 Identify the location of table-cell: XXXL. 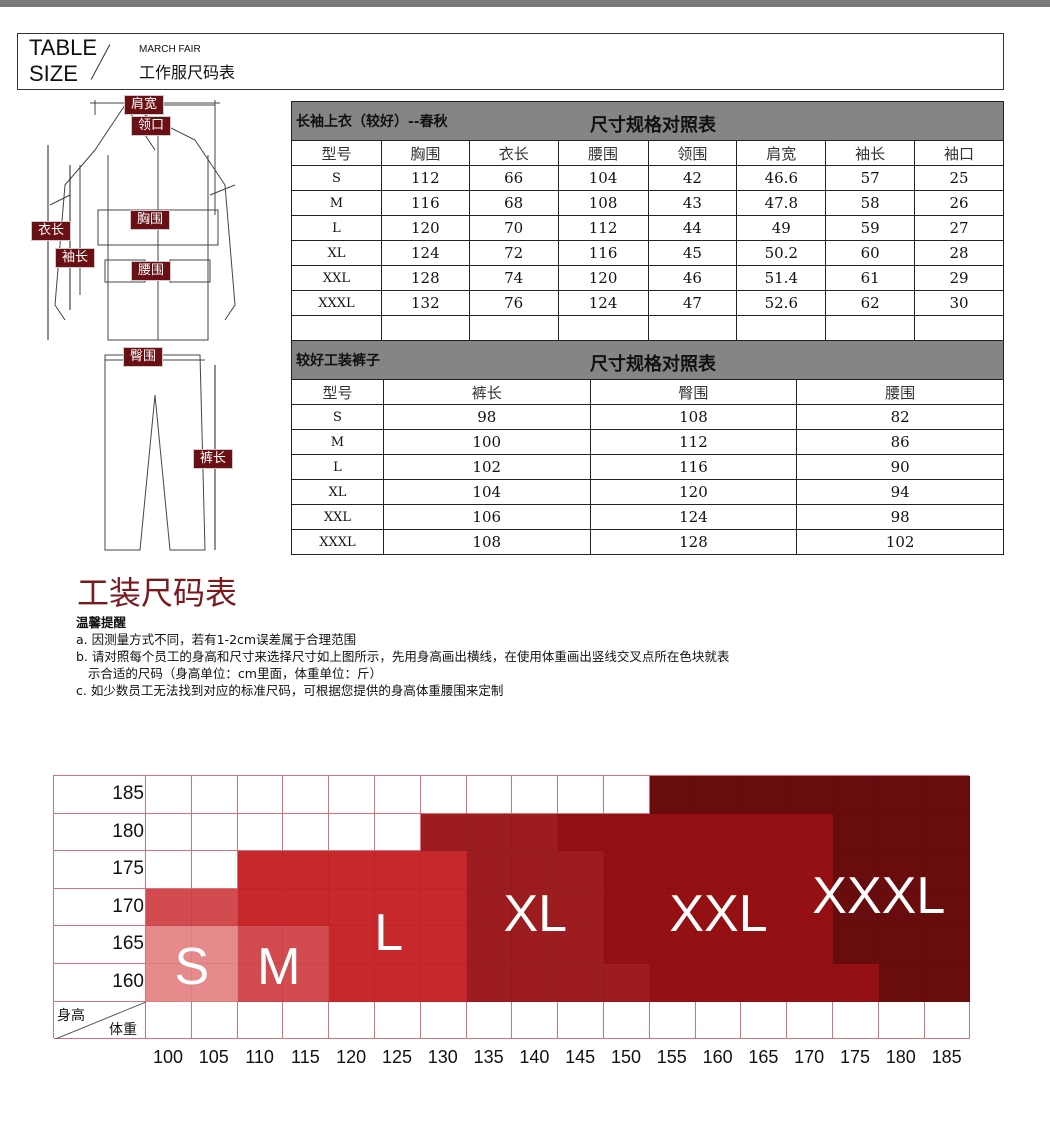
(336, 303).